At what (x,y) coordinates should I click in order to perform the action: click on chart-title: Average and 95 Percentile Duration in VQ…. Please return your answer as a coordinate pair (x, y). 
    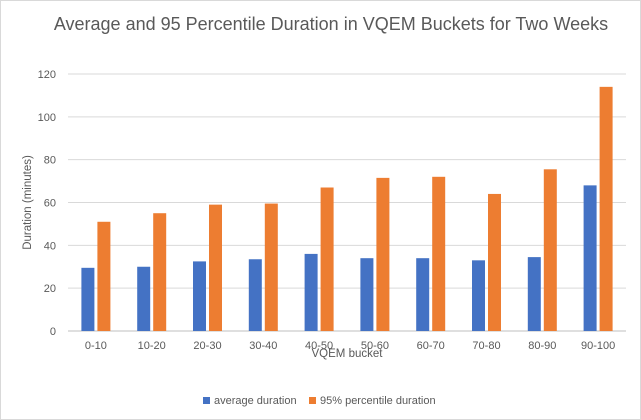
    Looking at the image, I should click on (331, 24).